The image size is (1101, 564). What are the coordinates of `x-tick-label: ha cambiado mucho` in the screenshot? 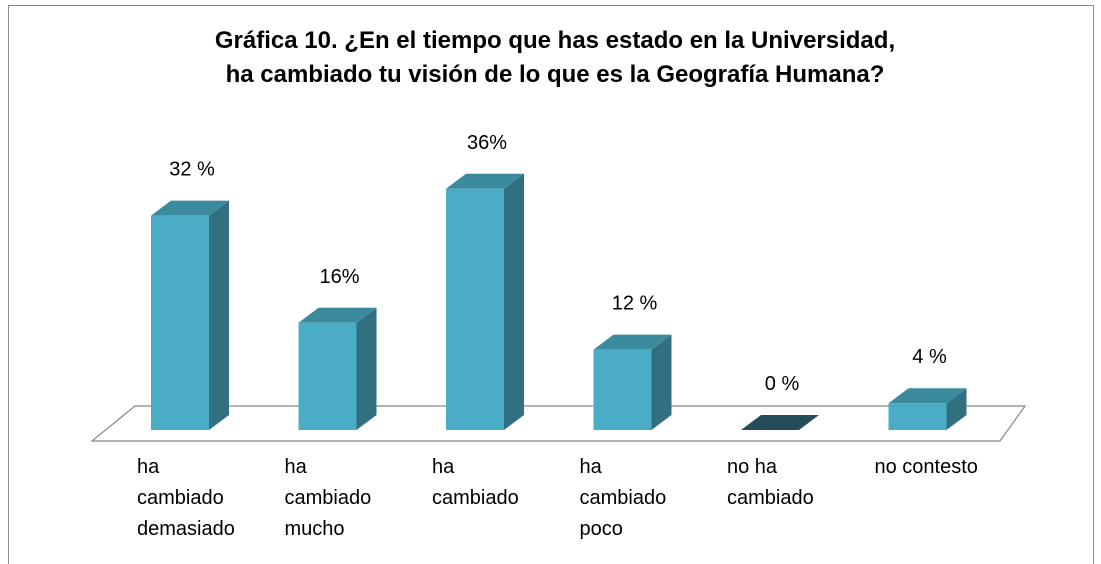 It's located at (328, 498).